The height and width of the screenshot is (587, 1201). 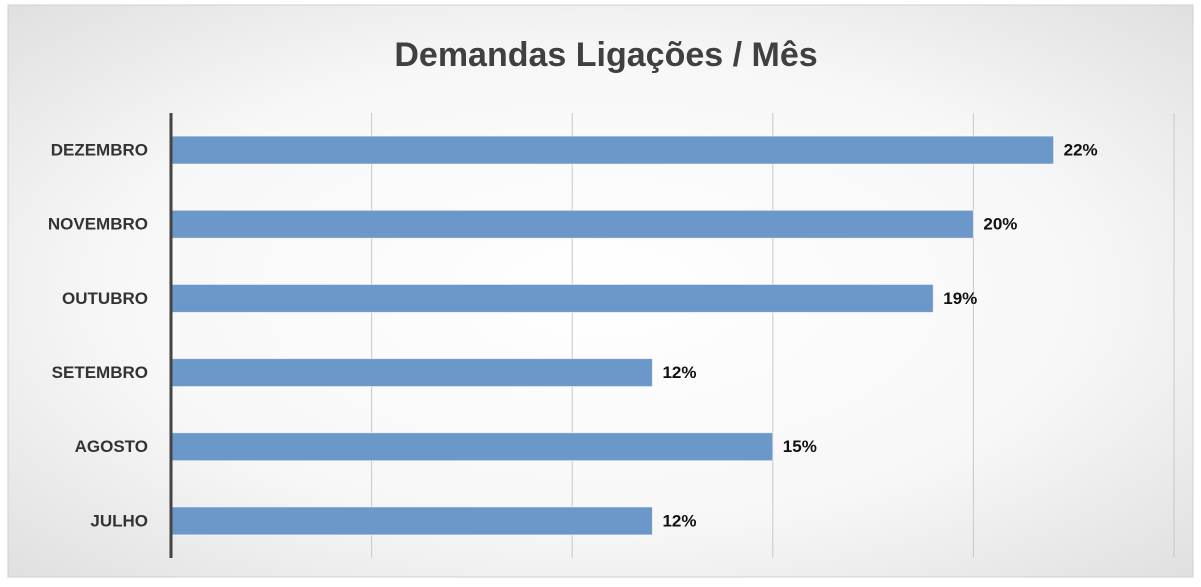 What do you see at coordinates (960, 298) in the screenshot?
I see `data-label: 19%` at bounding box center [960, 298].